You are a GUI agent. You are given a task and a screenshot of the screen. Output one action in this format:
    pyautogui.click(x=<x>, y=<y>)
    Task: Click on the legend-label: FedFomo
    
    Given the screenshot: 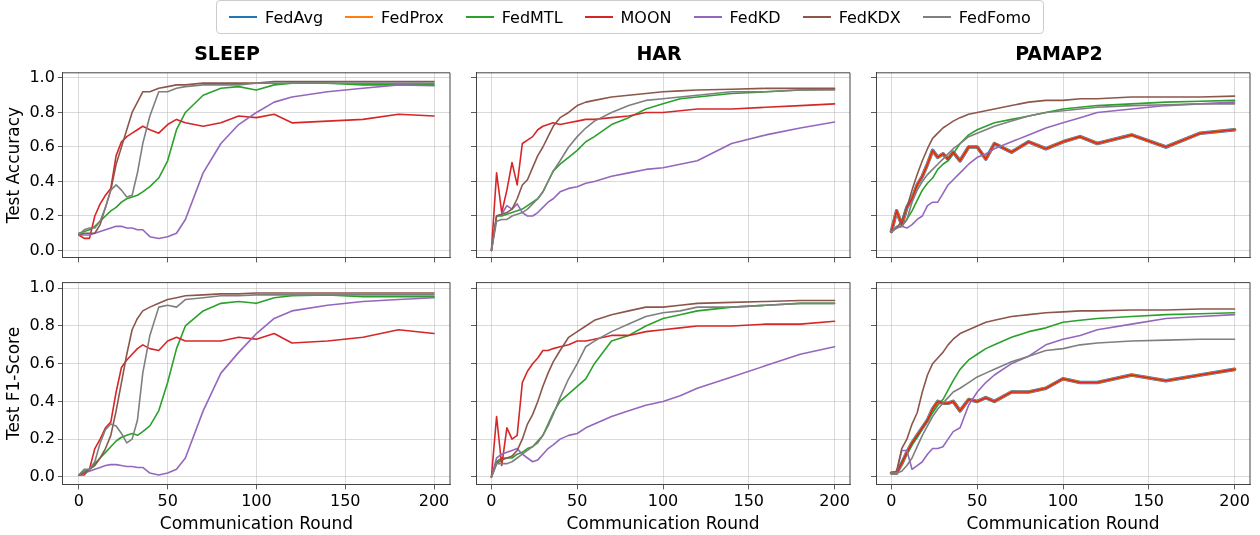 What is the action you would take?
    pyautogui.click(x=994, y=17)
    